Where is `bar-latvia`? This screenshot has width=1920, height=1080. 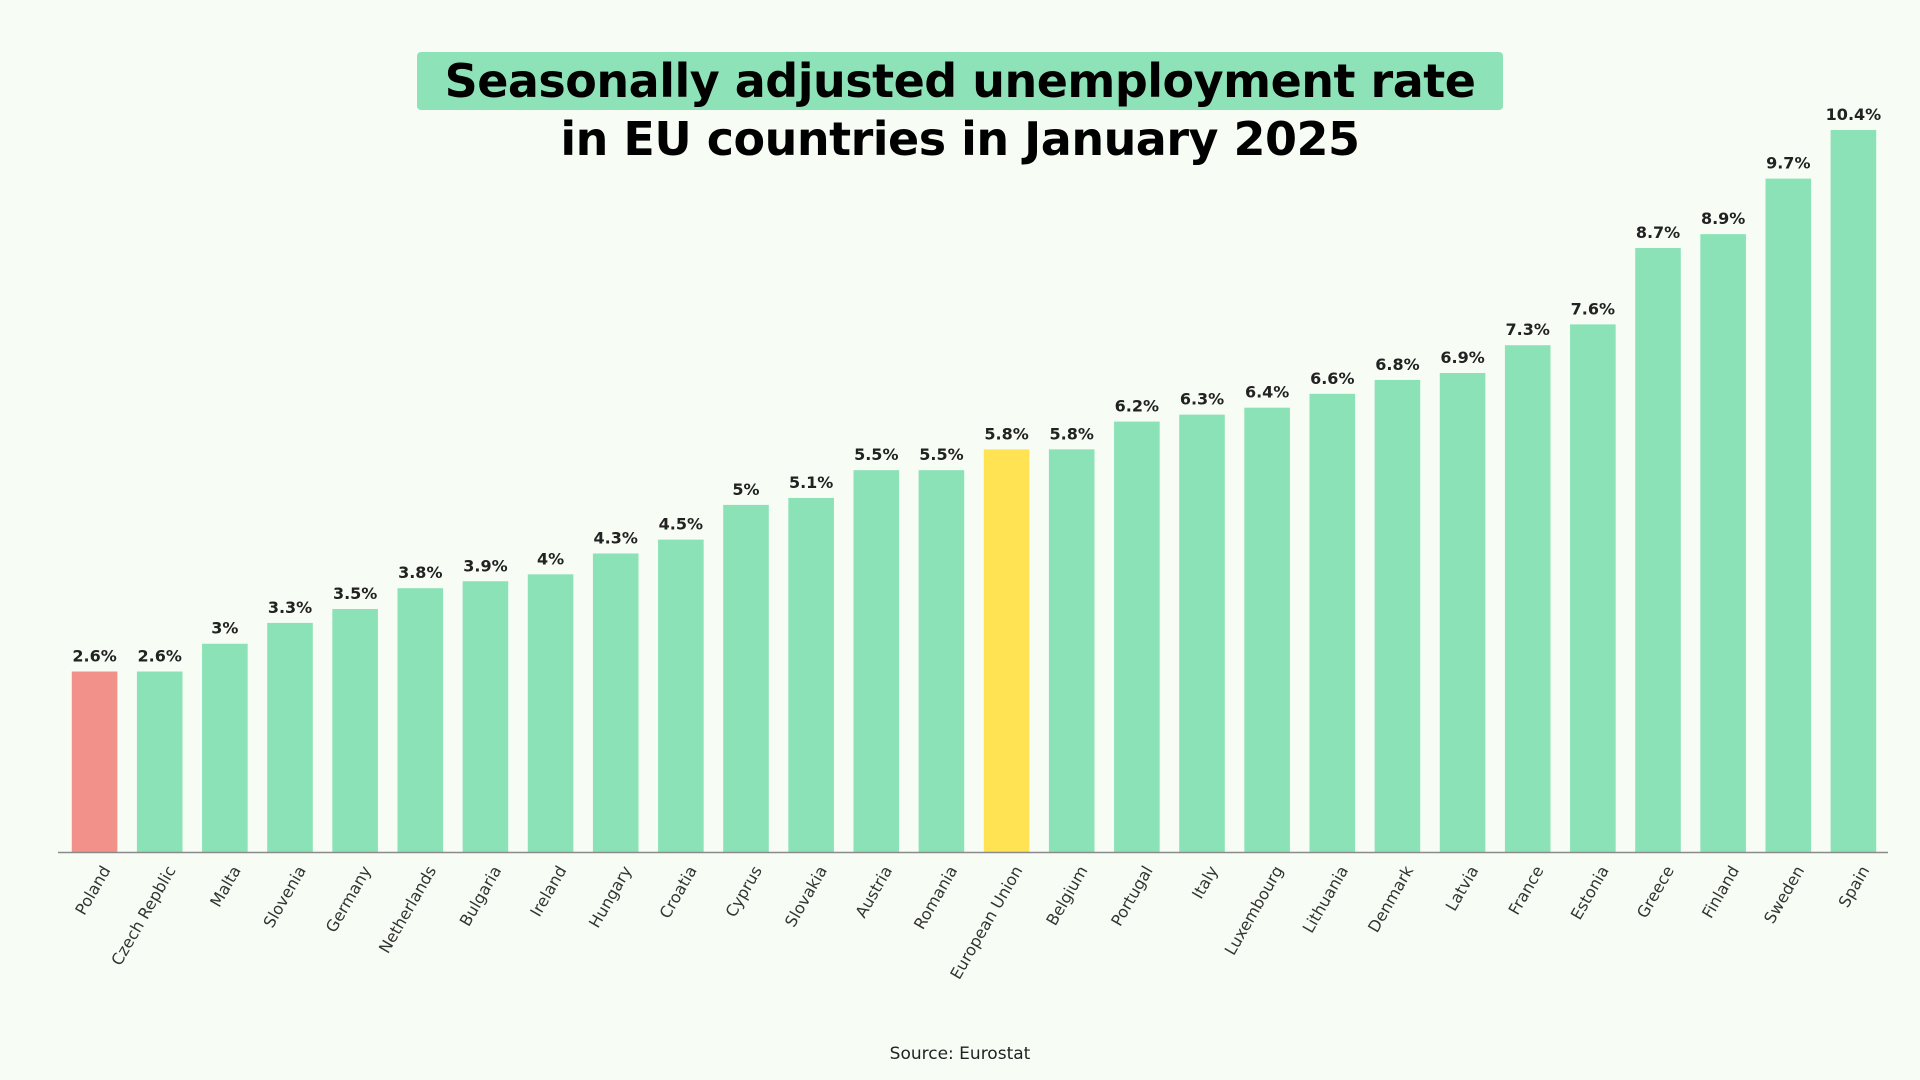 bar-latvia is located at coordinates (1462, 612).